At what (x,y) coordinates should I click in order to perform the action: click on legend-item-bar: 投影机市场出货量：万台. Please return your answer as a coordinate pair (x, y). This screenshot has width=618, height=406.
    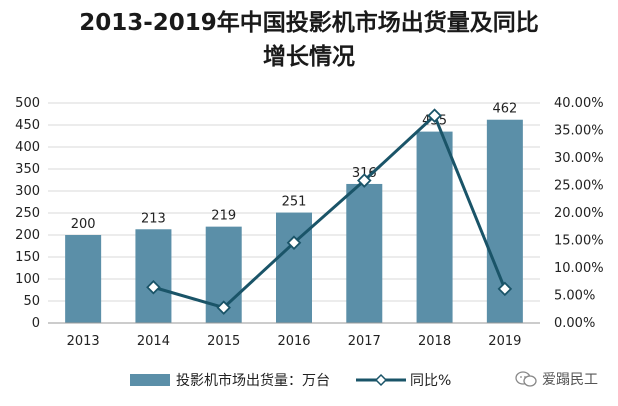
    Looking at the image, I should click on (230, 380).